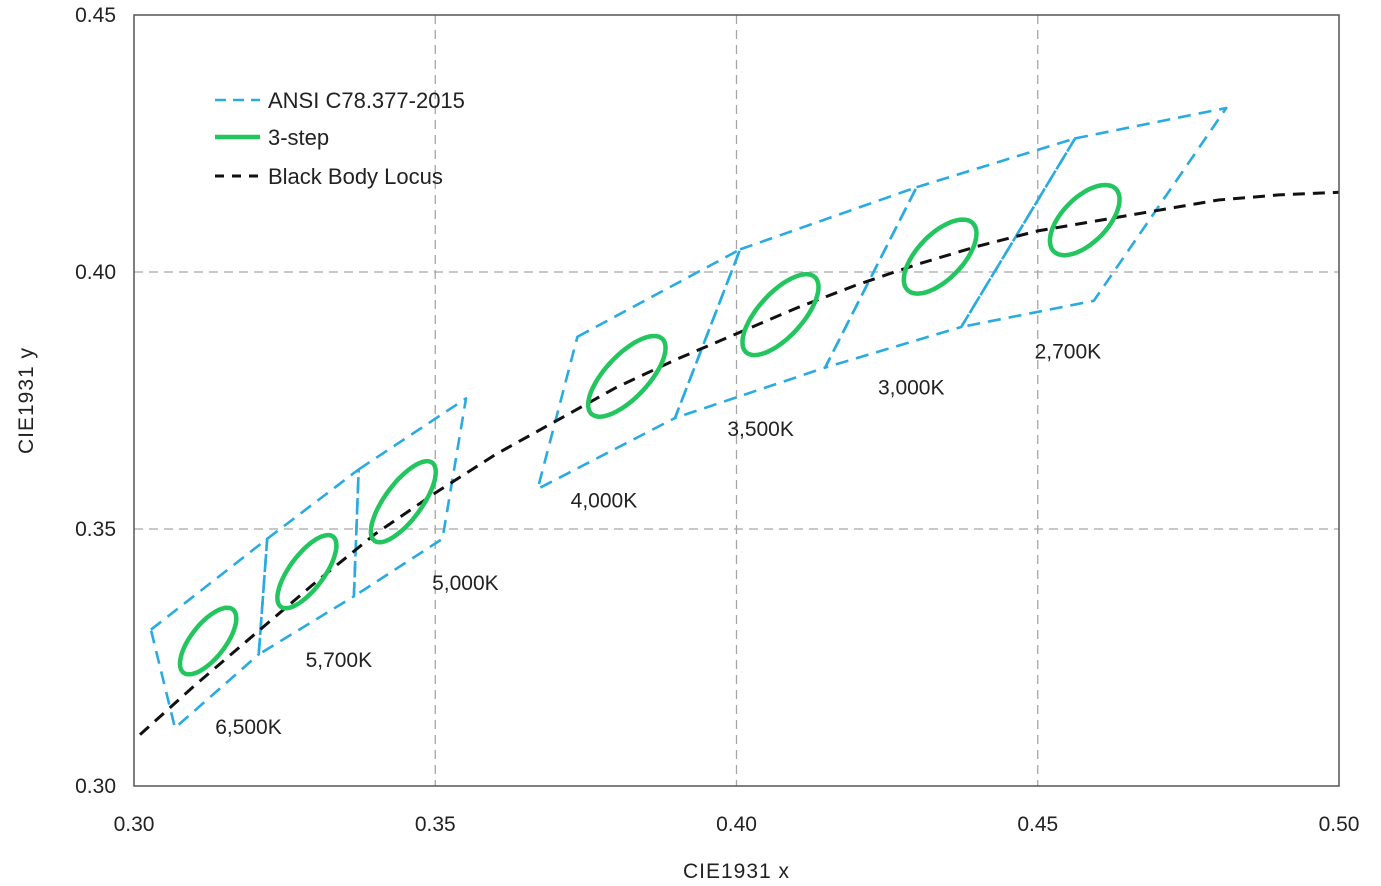  Describe the element at coordinates (208, 641) in the screenshot. I see `three-step-ellipse-6500K` at that location.